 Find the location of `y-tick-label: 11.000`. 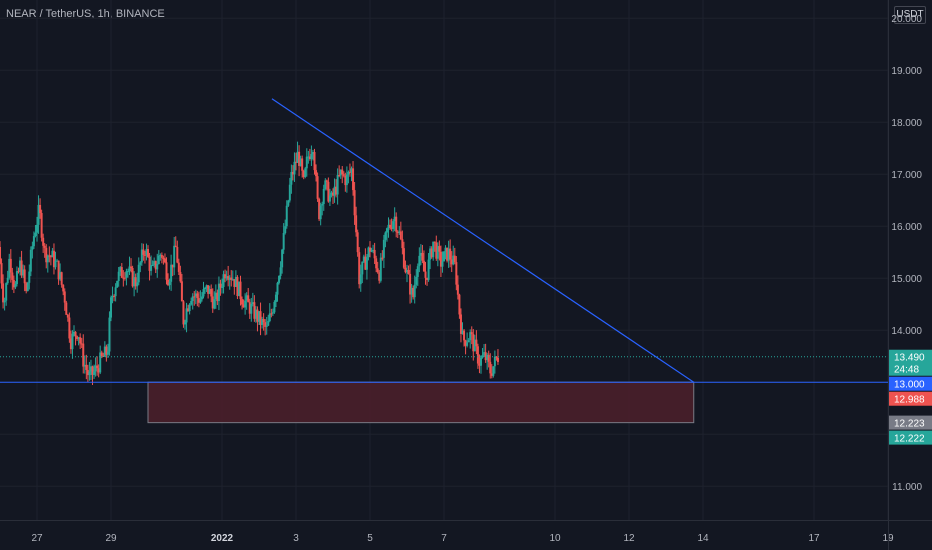

y-tick-label: 11.000 is located at coordinates (907, 487).